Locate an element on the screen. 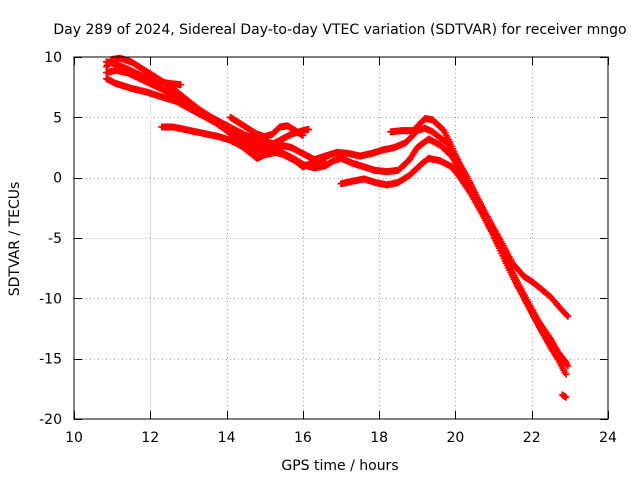 The width and height of the screenshot is (640, 480). x-tick-label: 20 is located at coordinates (456, 438).